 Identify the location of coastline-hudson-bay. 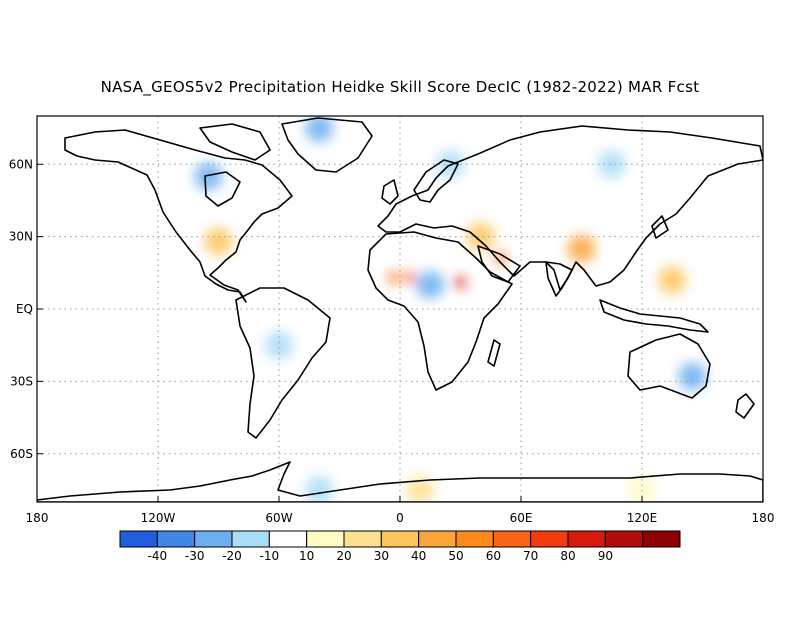
(222, 189).